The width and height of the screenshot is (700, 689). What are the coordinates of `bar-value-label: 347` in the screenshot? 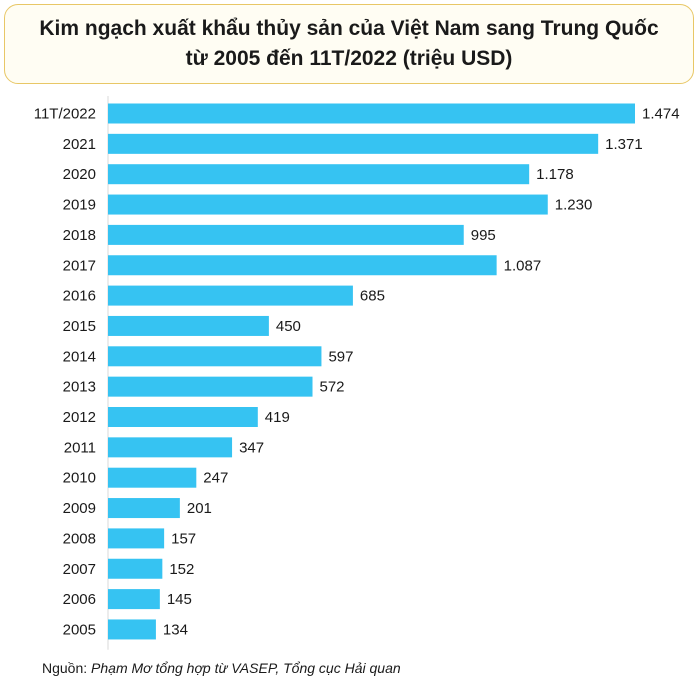 It's located at (251, 447).